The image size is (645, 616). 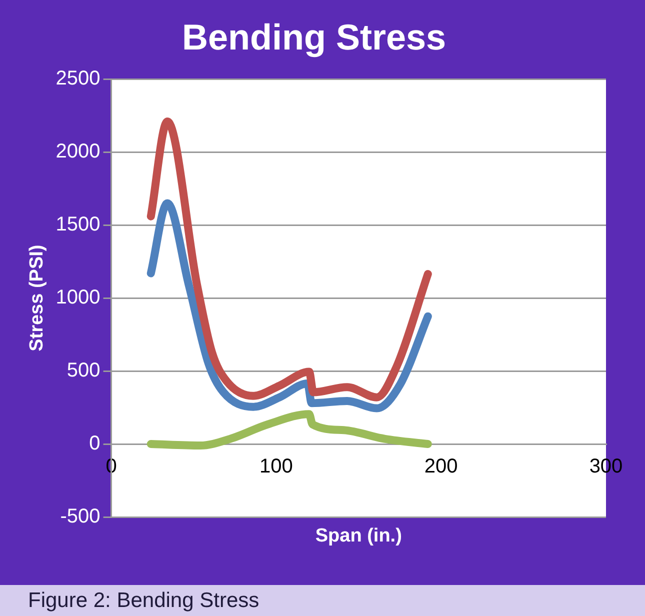 What do you see at coordinates (314, 37) in the screenshot?
I see `chart-title: Bending Stress` at bounding box center [314, 37].